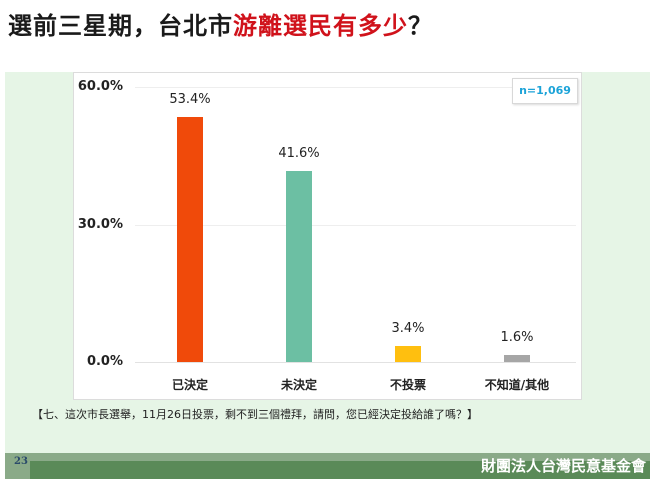 The image size is (656, 483). What do you see at coordinates (298, 385) in the screenshot?
I see `category-label: 未決定` at bounding box center [298, 385].